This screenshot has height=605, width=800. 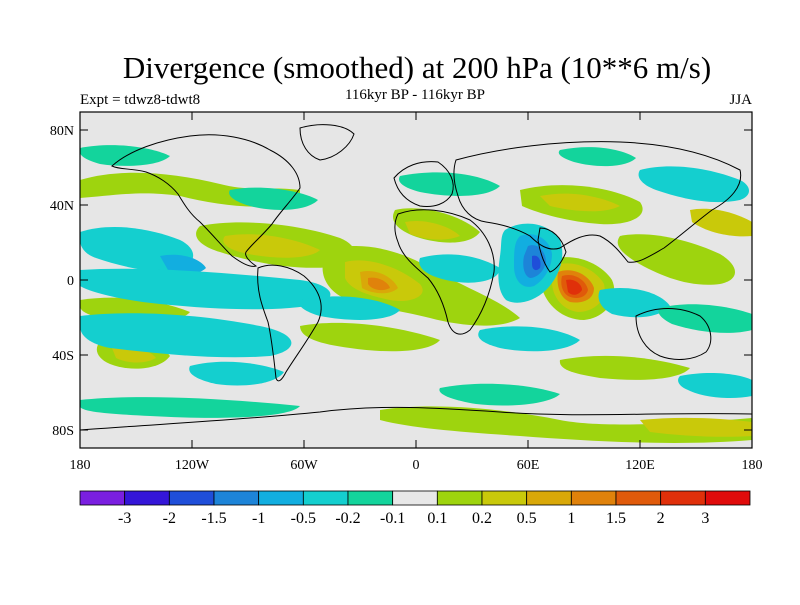 What do you see at coordinates (70, 281) in the screenshot?
I see `lat-label: 0` at bounding box center [70, 281].